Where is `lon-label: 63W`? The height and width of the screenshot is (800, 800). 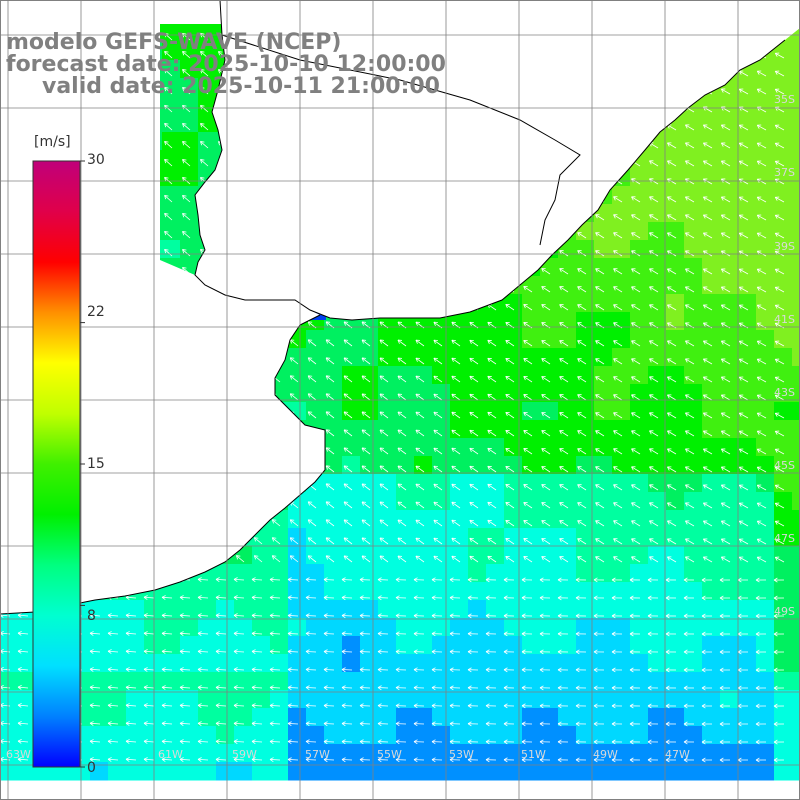
lon-label: 63W is located at coordinates (18, 754).